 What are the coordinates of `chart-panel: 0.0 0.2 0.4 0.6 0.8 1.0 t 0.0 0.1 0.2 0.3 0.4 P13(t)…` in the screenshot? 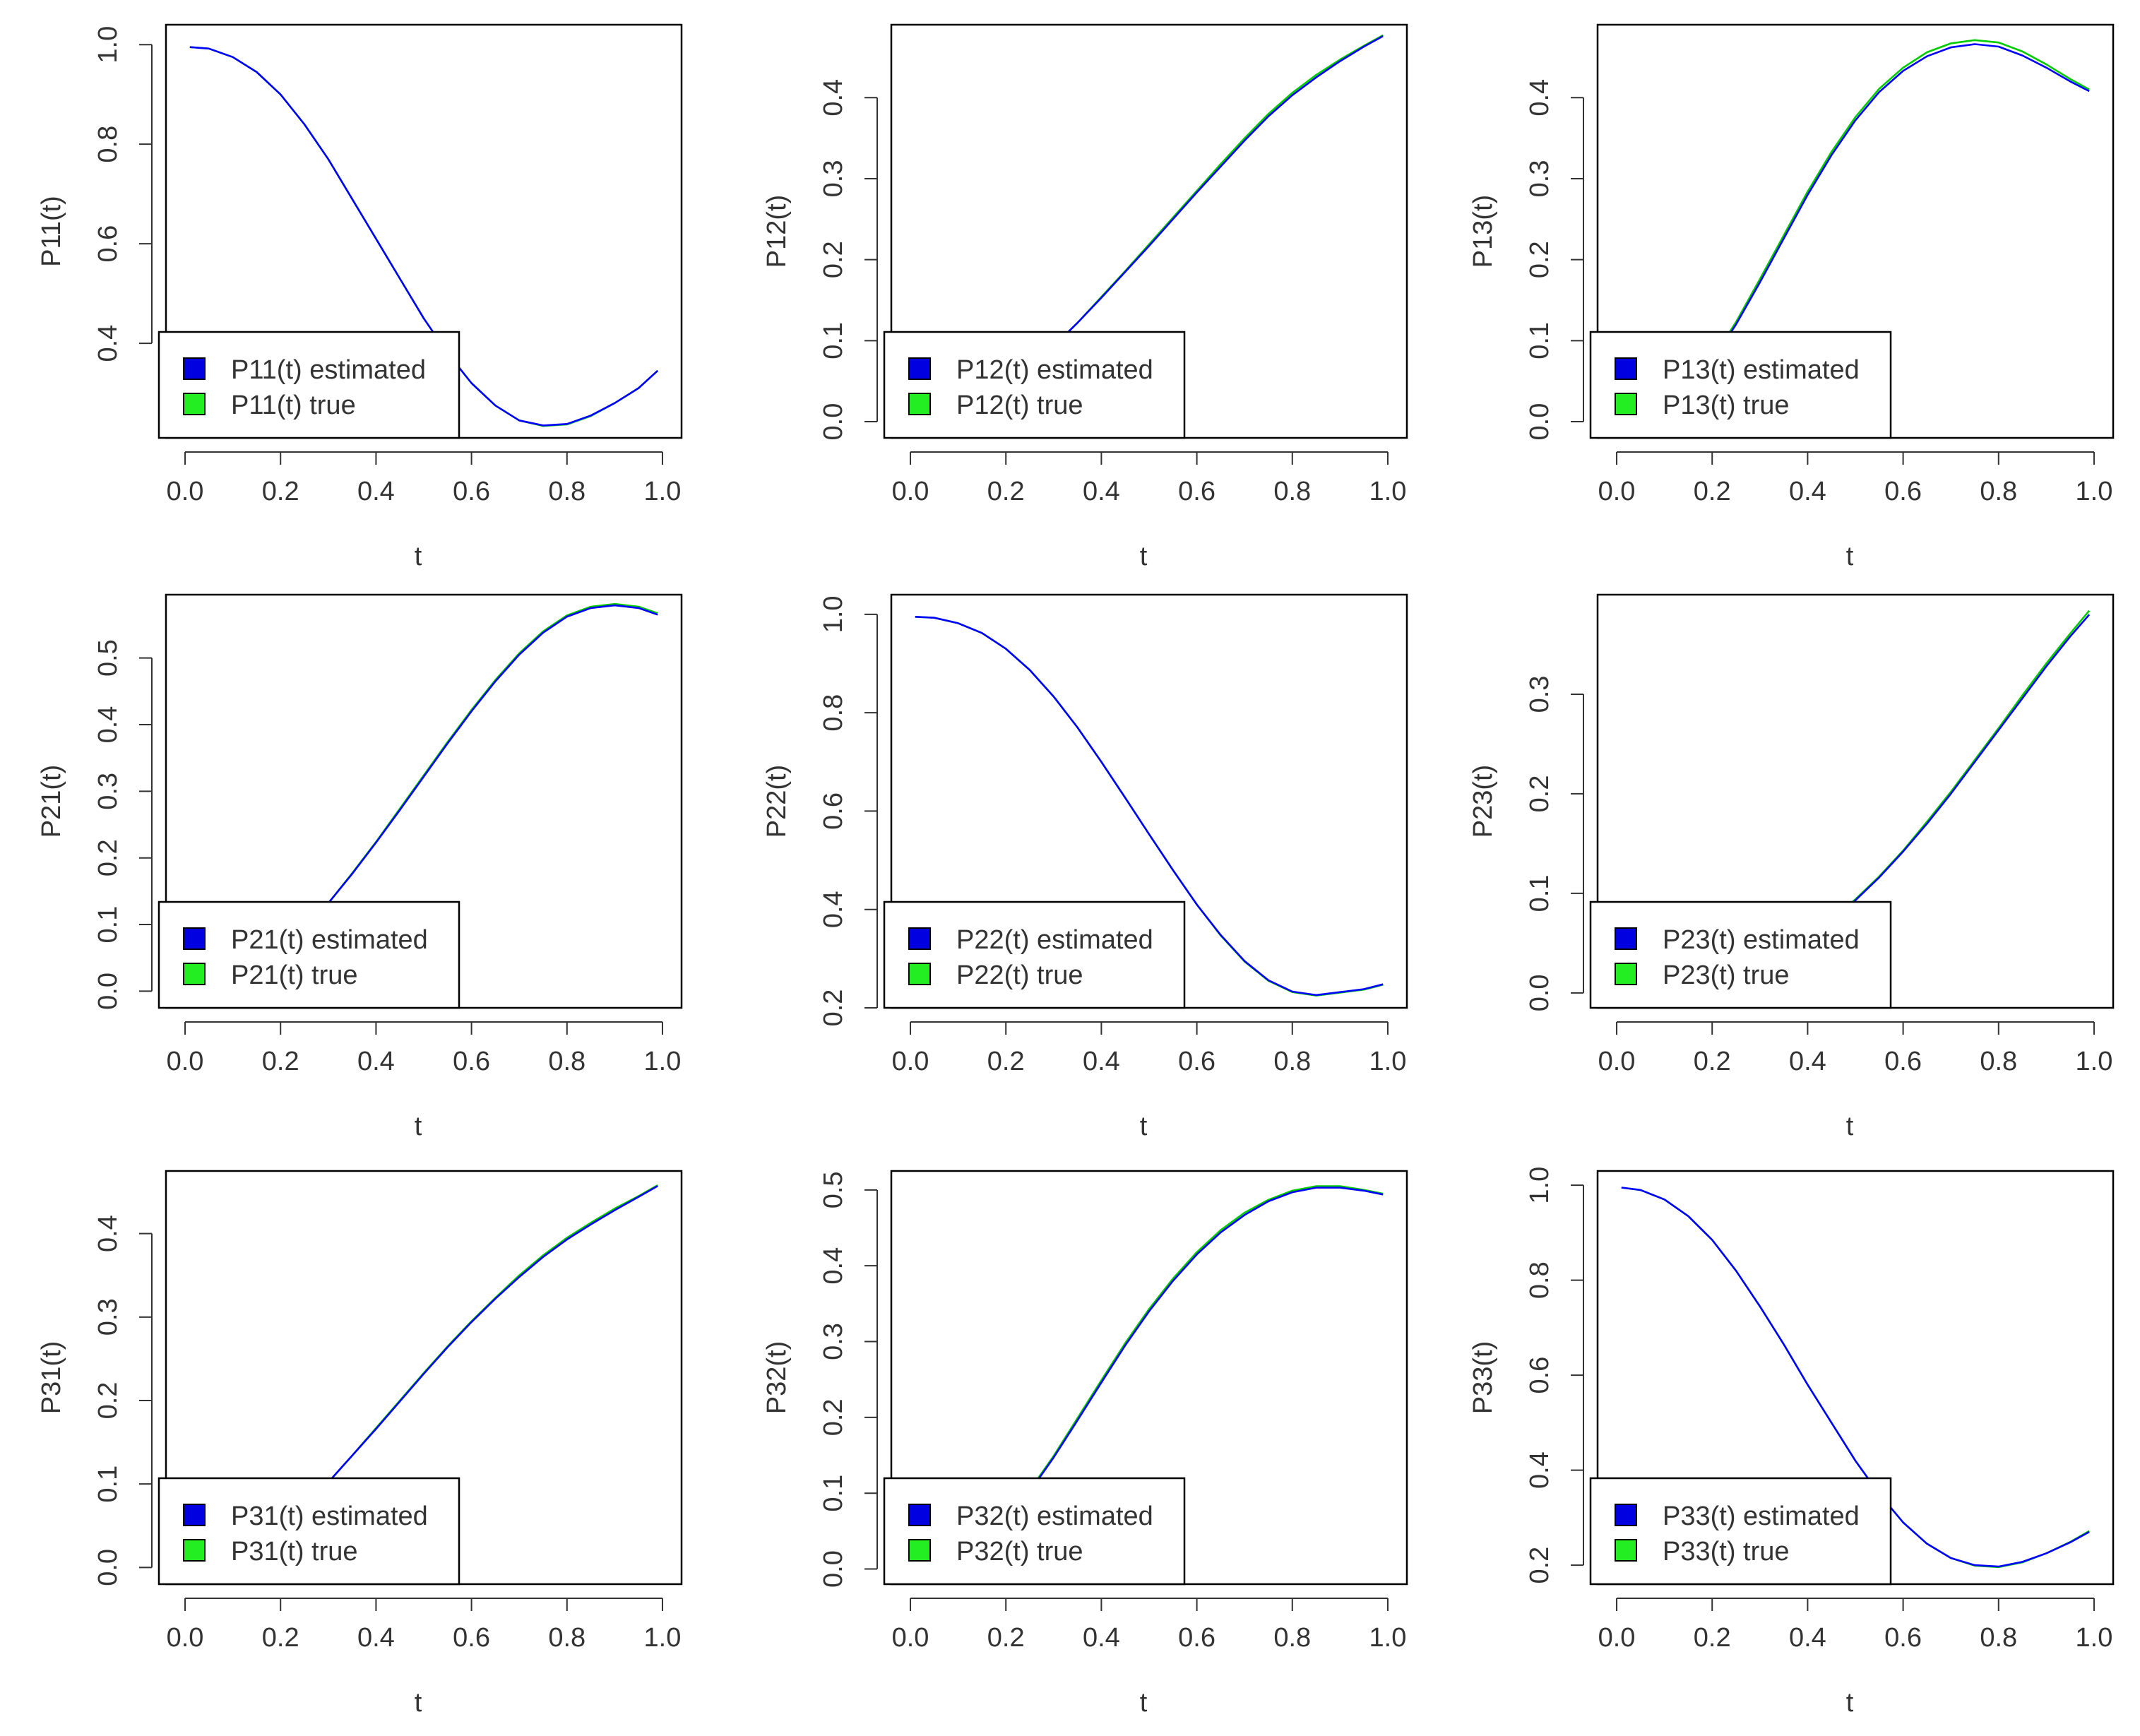 It's located at (1791, 297).